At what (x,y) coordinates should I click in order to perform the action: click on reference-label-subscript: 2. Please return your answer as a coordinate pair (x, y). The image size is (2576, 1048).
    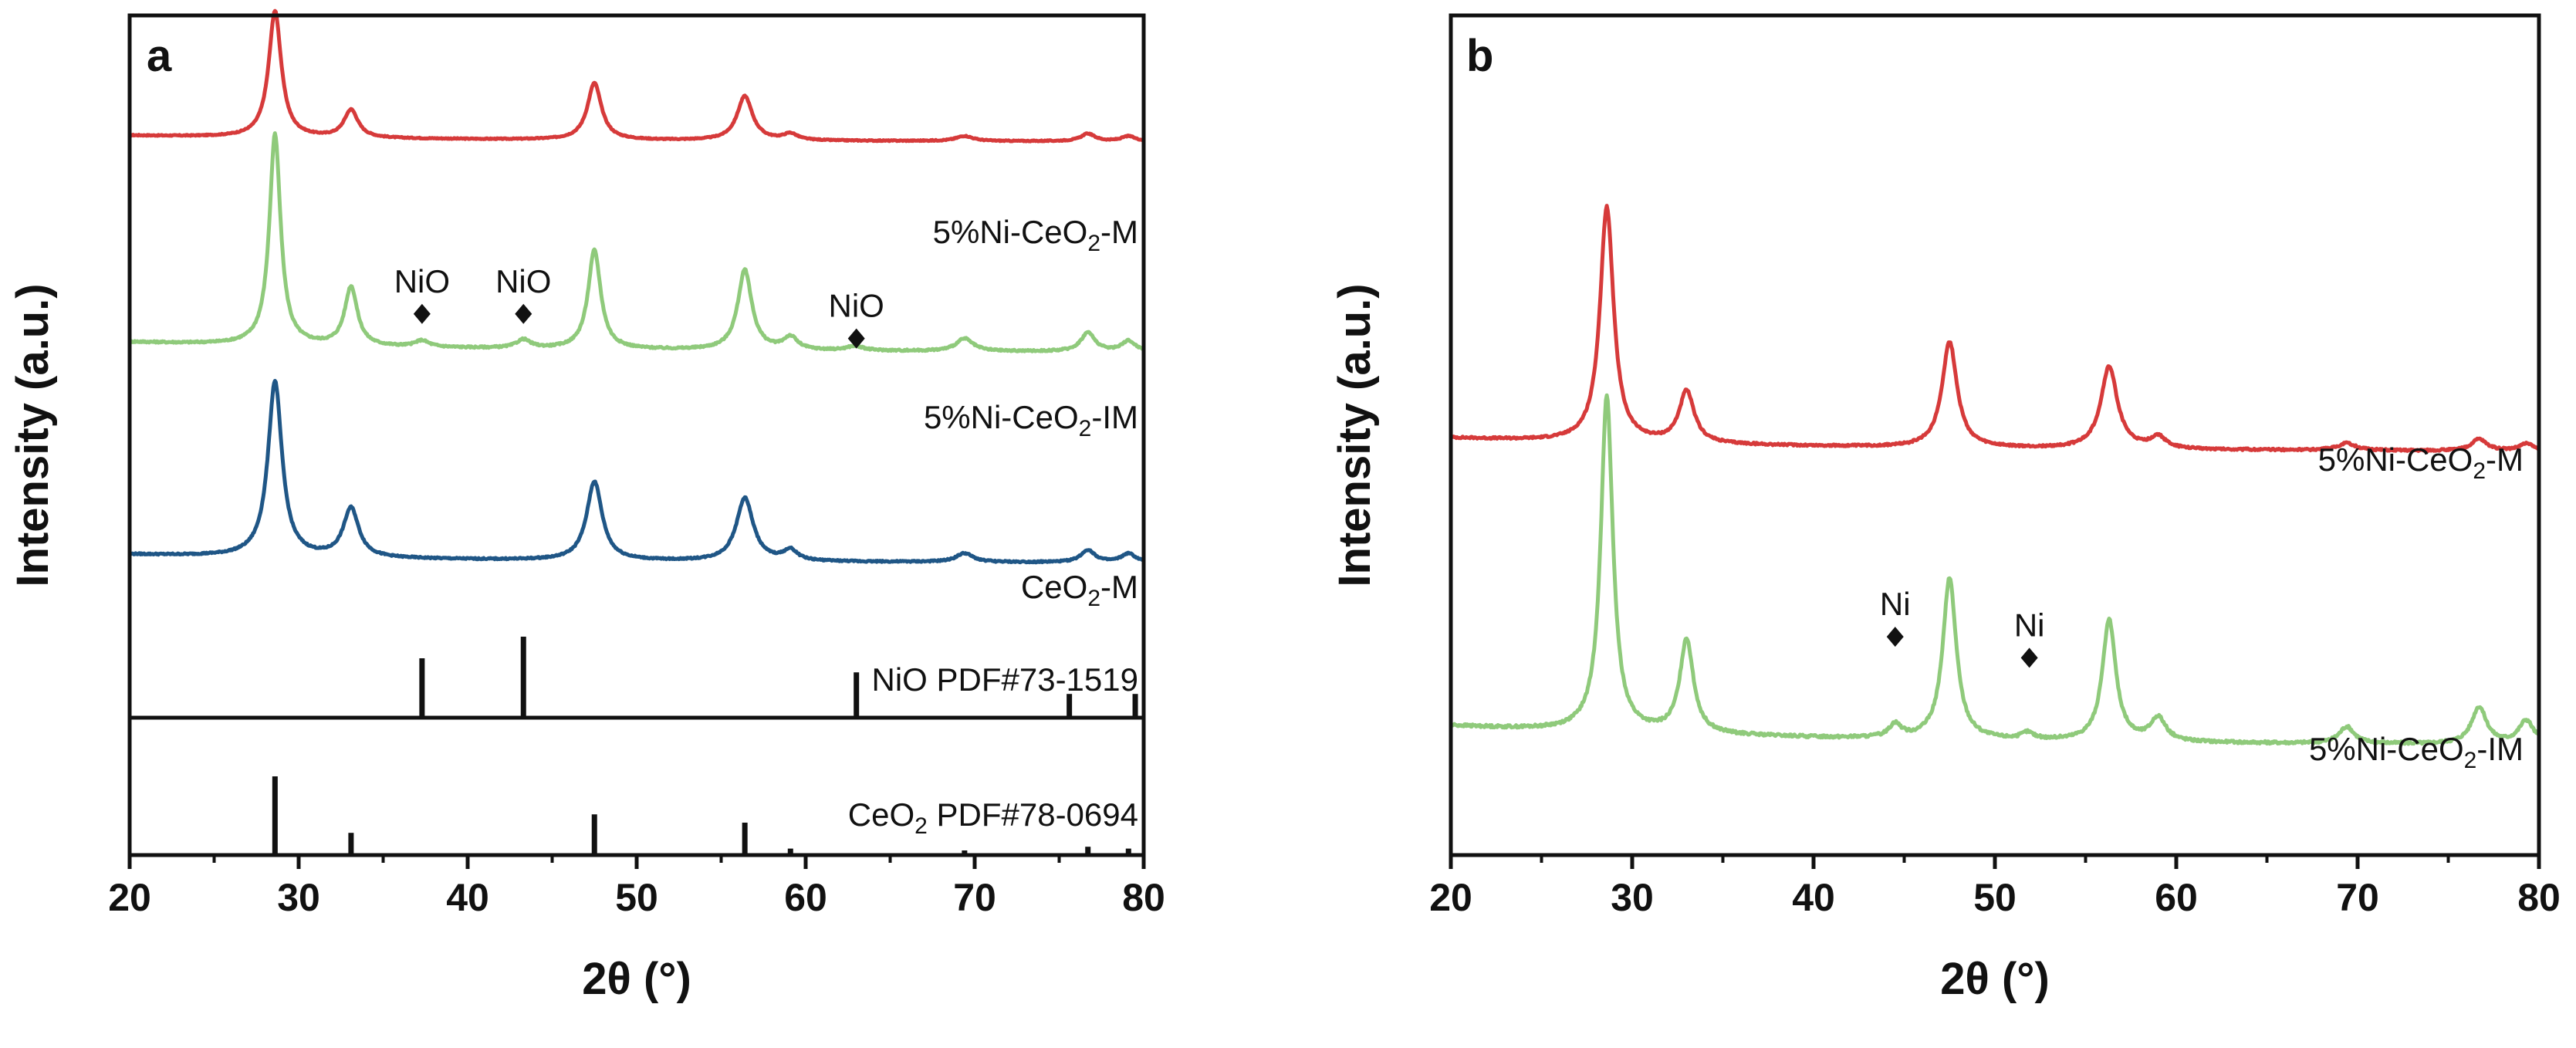
    Looking at the image, I should click on (921, 826).